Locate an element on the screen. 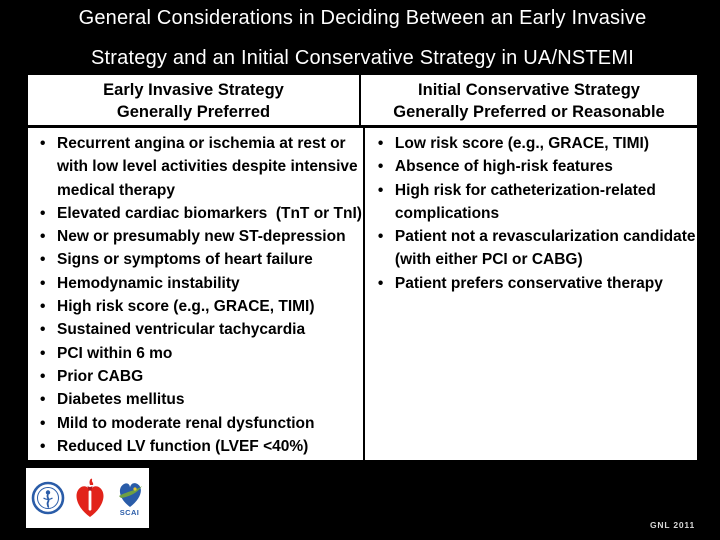  list-item: • High risk for catheterization-related is located at coordinates (535, 190).